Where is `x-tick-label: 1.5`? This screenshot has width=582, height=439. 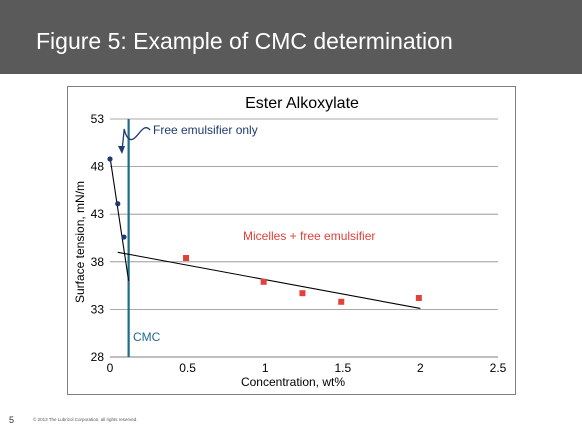
x-tick-label: 1.5 is located at coordinates (342, 368).